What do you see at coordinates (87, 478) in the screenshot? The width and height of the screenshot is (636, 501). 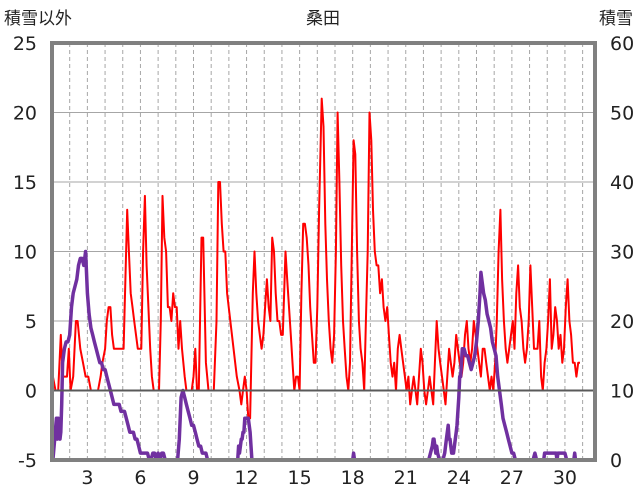 I see `x-tick-label: 3` at bounding box center [87, 478].